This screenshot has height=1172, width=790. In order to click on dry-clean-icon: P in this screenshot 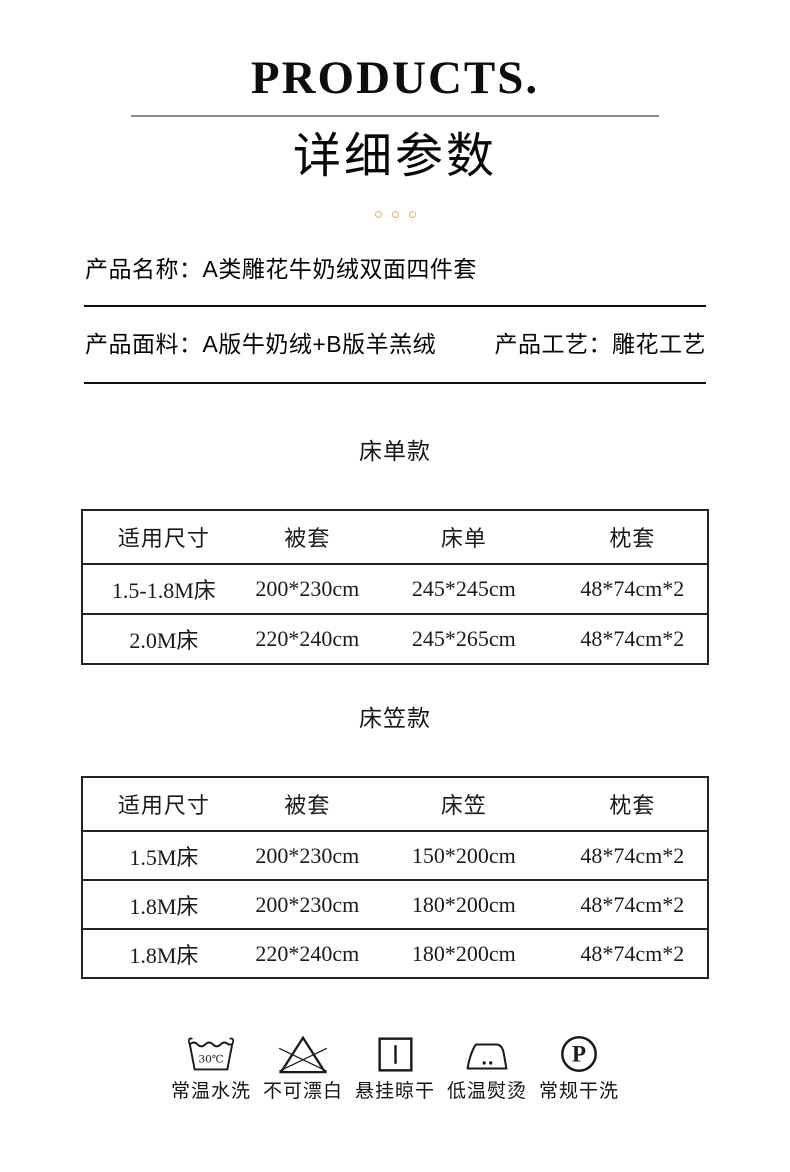, I will do `click(579, 1054)`.